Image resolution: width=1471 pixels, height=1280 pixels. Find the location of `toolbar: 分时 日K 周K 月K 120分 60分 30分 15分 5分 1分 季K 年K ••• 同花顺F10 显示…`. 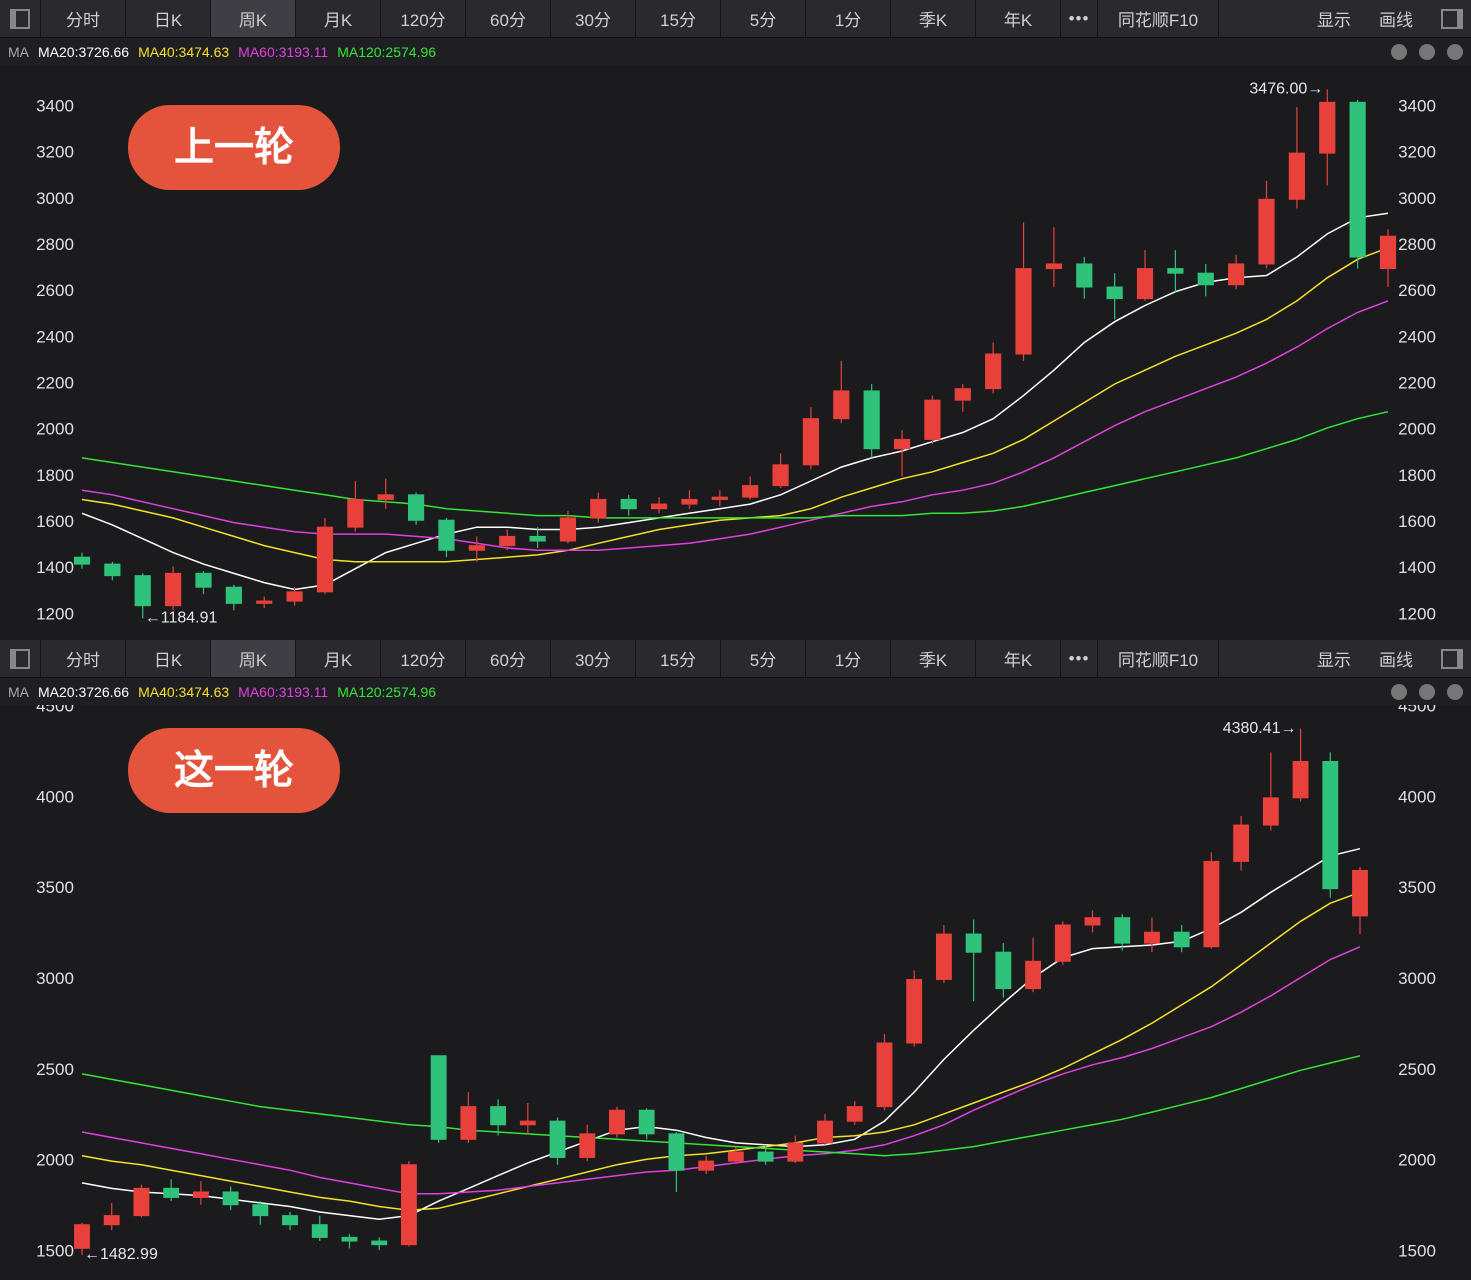

toolbar: 分时 日K 周K 月K 120分 60分 30分 15分 5分 1分 季K 年K ••• 同花顺F10 显示… is located at coordinates (735, 19).